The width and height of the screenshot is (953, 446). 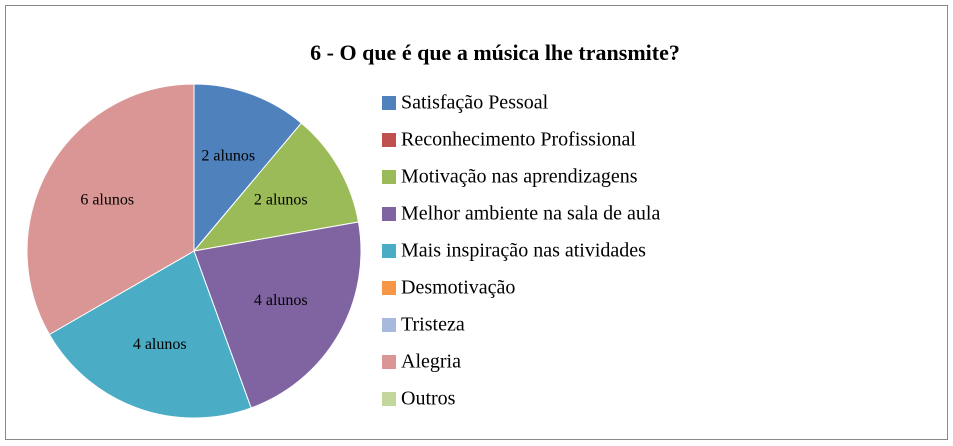 I want to click on legend-label: Outros, so click(x=428, y=399).